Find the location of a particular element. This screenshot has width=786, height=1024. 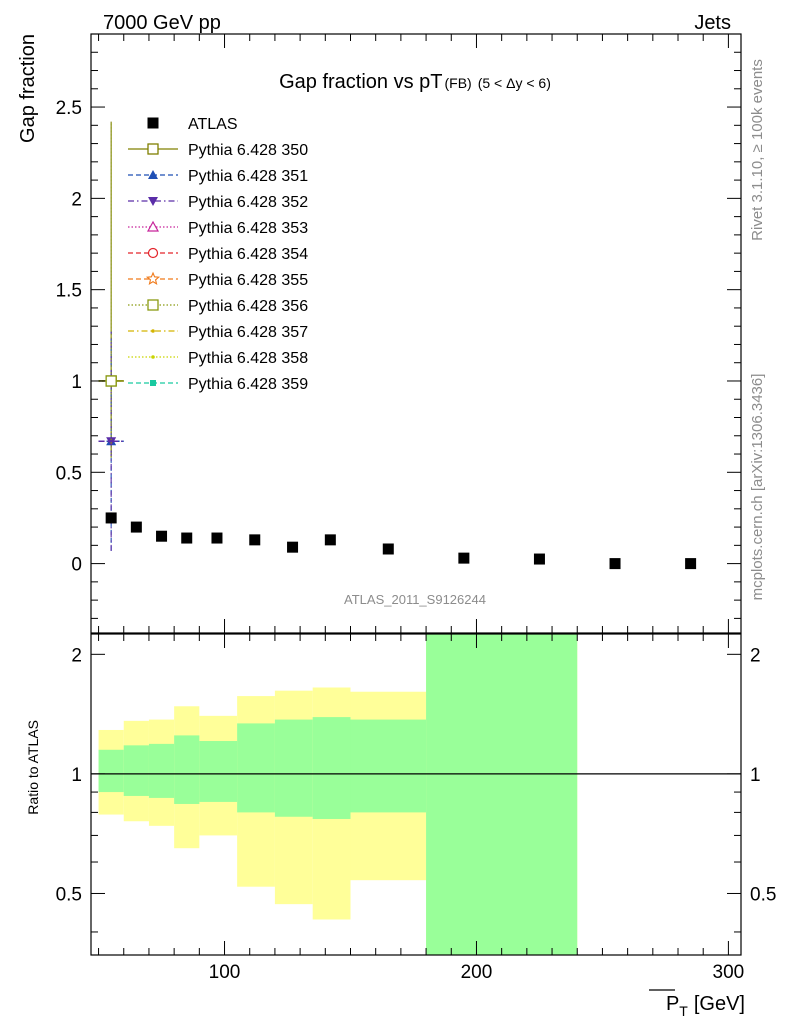

mcplots-label: mcplots.cern.ch [arXiv:1306.3436] is located at coordinates (757, 487).